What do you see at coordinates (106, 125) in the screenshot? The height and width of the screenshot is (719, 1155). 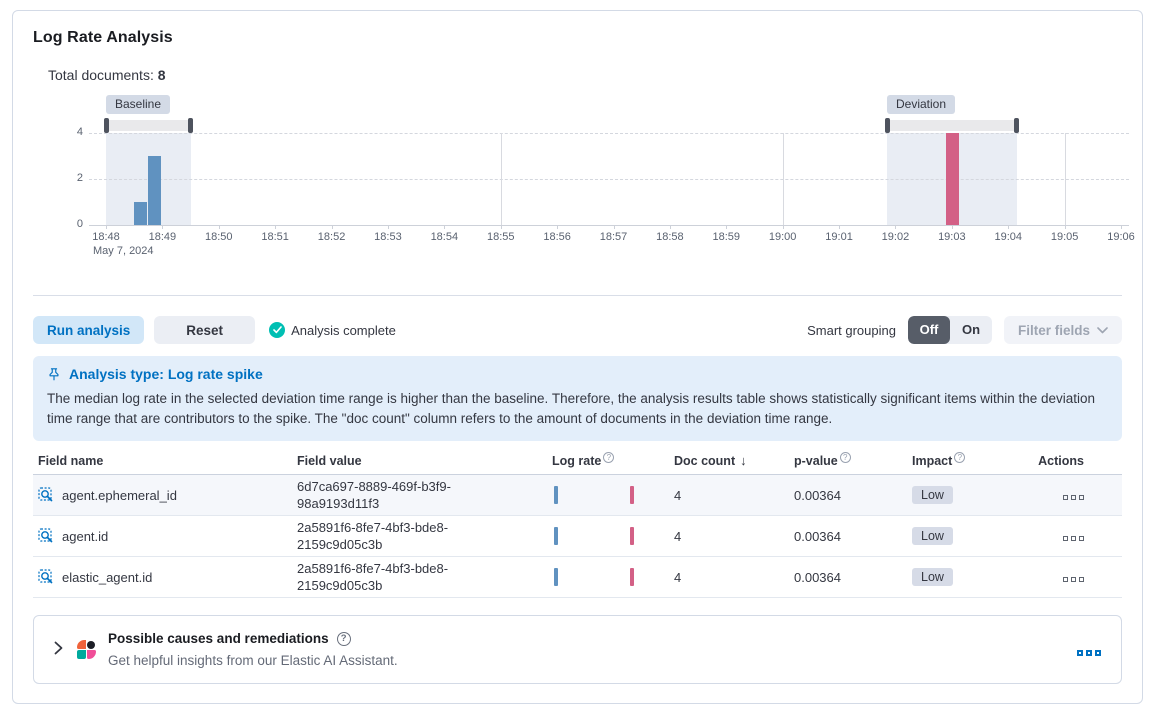 I see `baseline-brush-left-handle` at bounding box center [106, 125].